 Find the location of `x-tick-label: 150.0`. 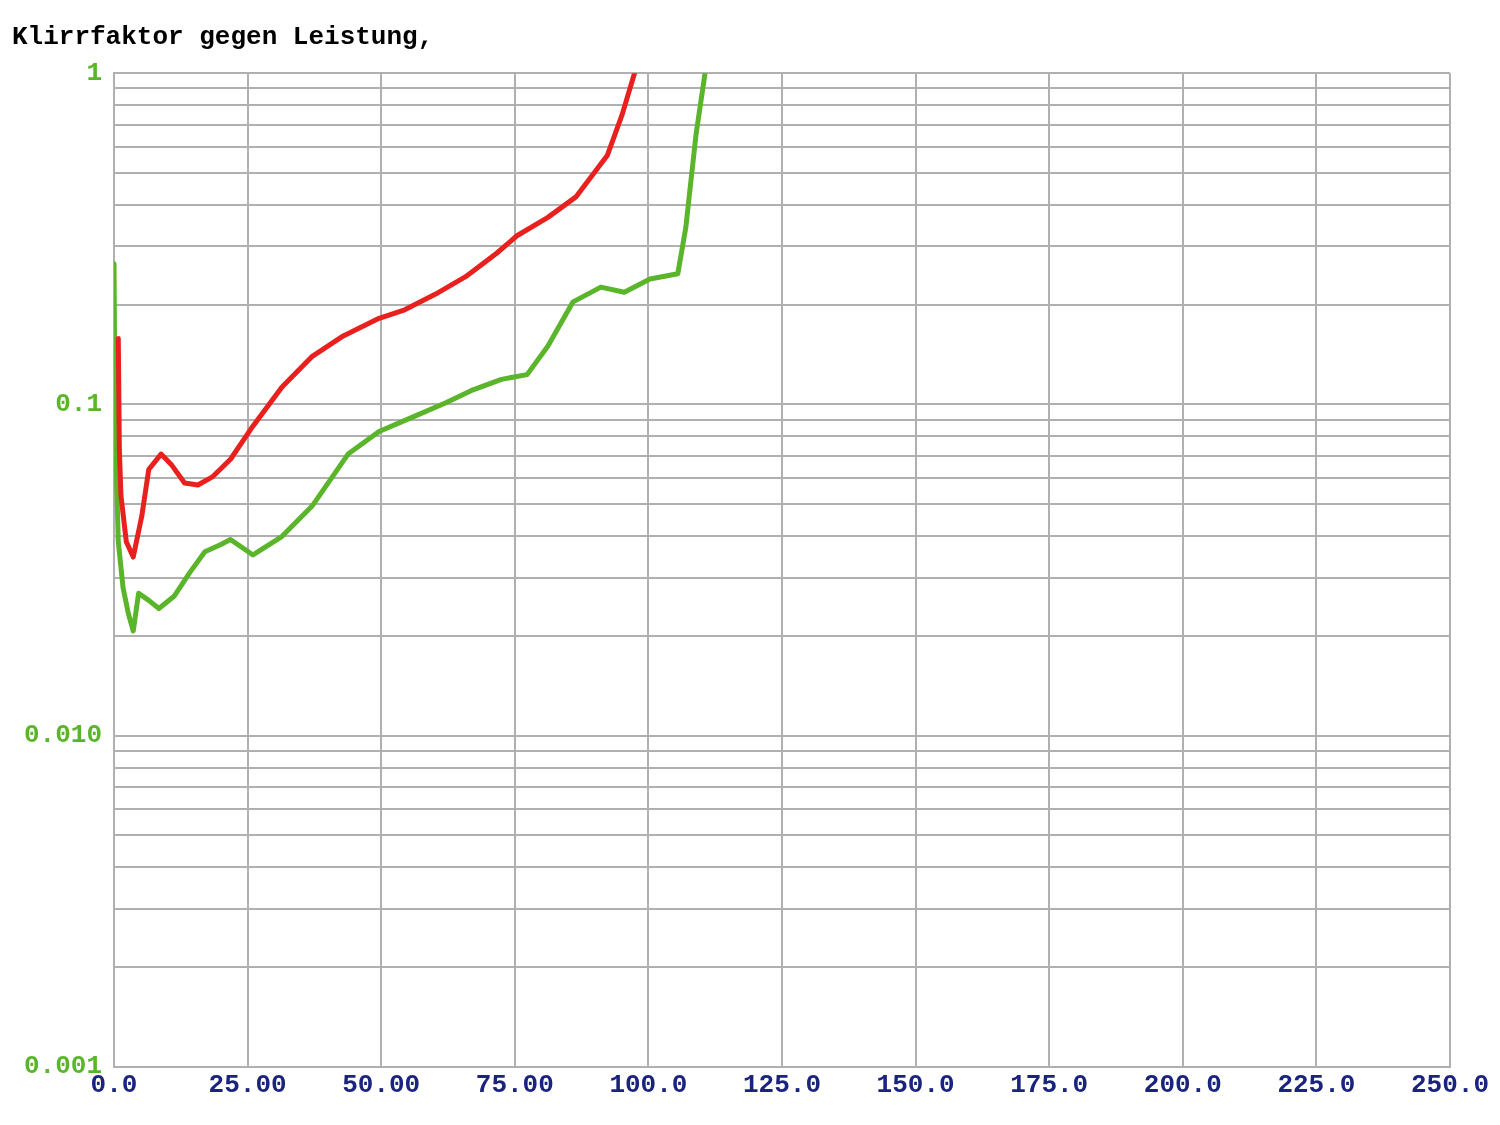

x-tick-label: 150.0 is located at coordinates (915, 1084).